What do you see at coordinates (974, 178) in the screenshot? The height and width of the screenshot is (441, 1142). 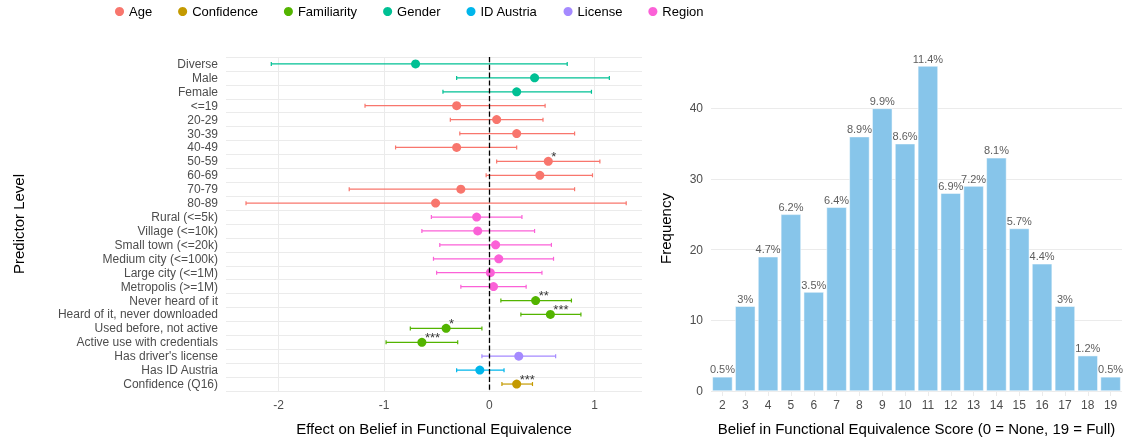 I see `annotation: 7.2%` at bounding box center [974, 178].